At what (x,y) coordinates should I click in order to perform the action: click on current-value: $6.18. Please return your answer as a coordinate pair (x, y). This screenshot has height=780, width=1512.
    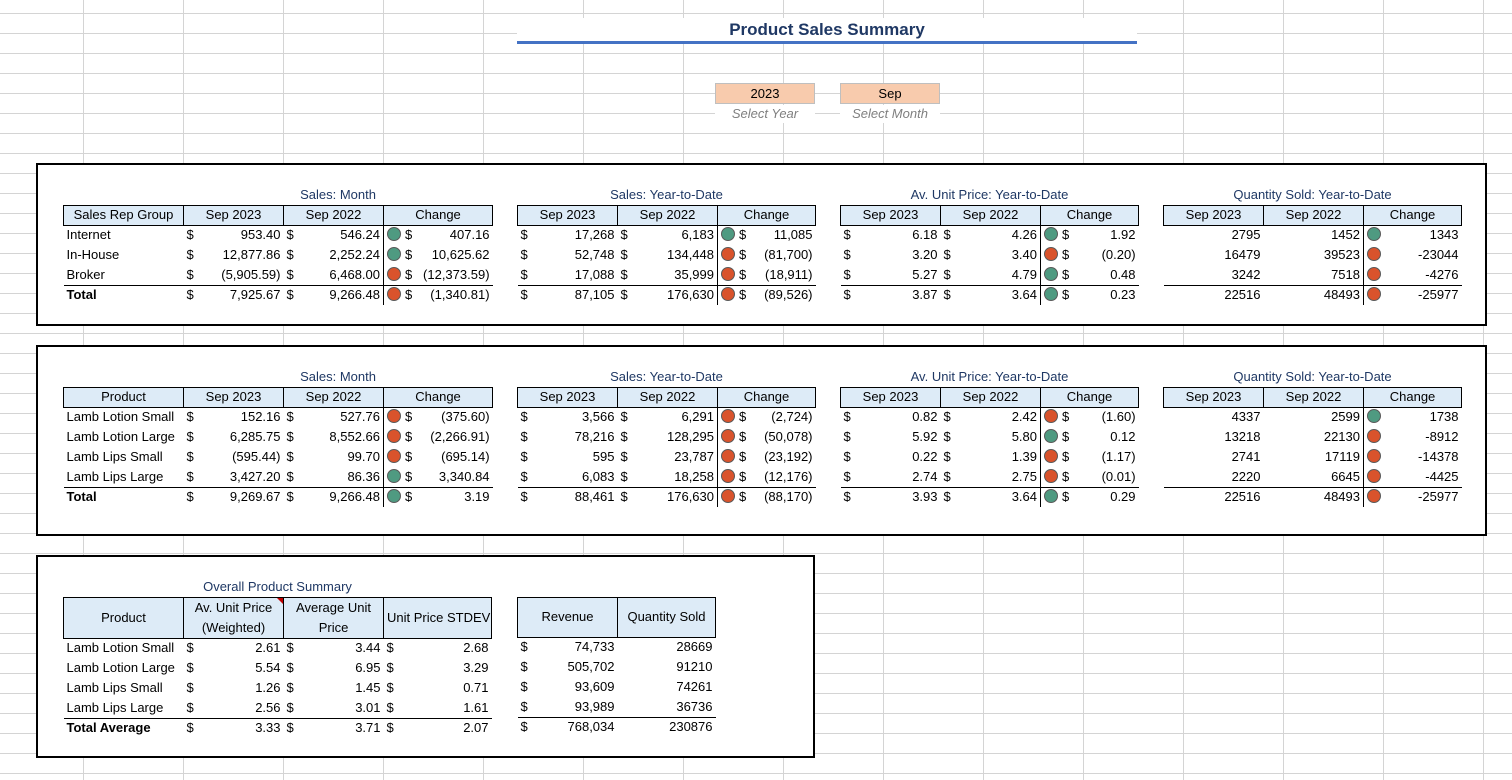
    Looking at the image, I should click on (890, 235).